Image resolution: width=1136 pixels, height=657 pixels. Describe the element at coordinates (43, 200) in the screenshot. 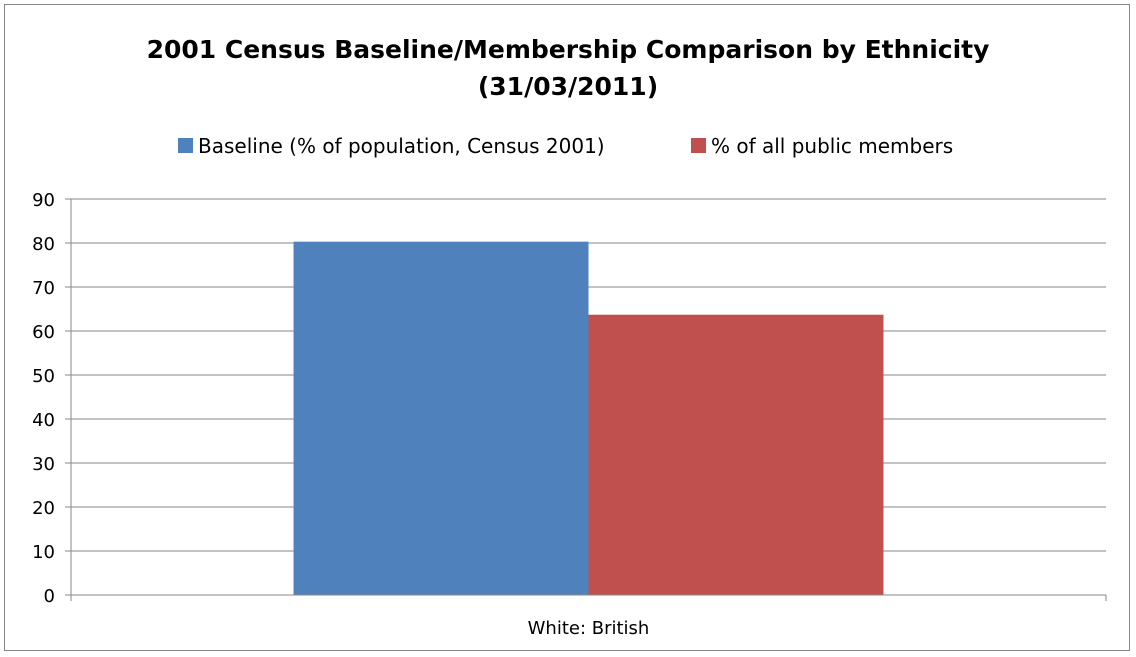

I see `y-tick-label: 90` at that location.